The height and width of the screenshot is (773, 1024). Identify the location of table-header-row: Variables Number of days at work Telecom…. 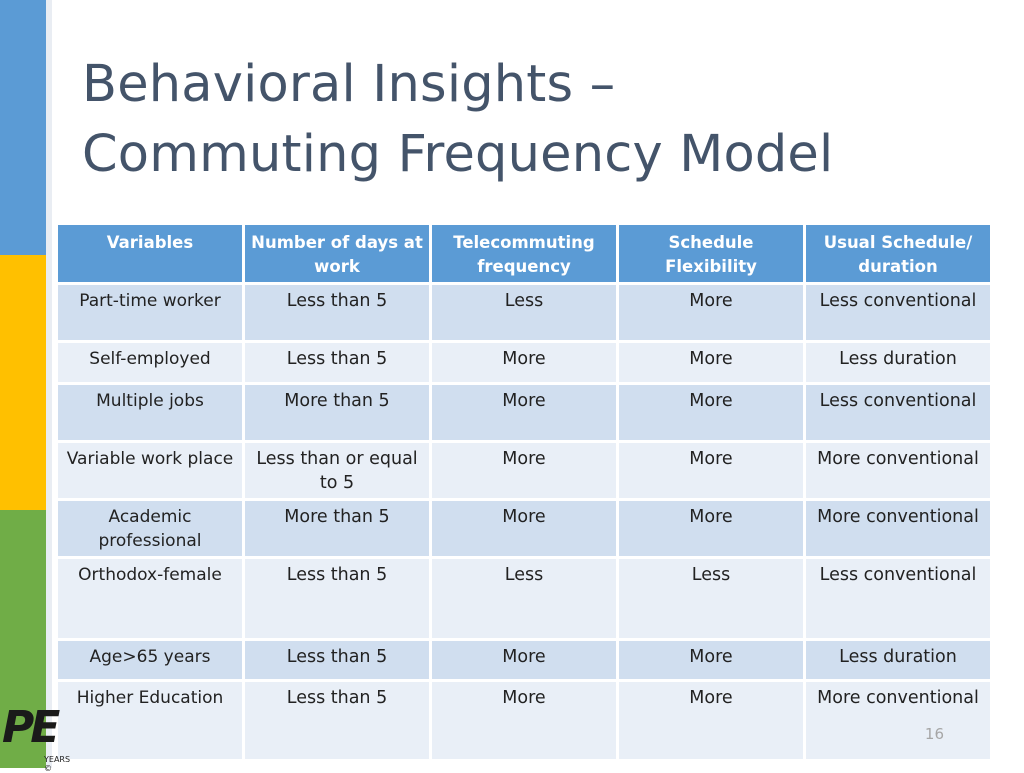
(524, 253).